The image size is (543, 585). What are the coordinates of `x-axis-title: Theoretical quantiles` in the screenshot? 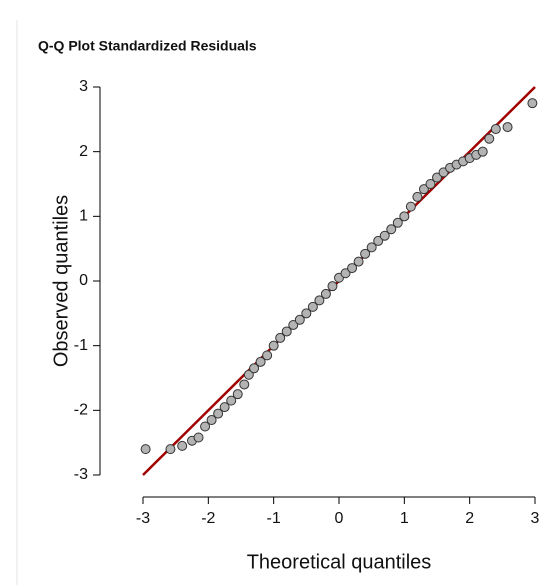 It's located at (339, 562).